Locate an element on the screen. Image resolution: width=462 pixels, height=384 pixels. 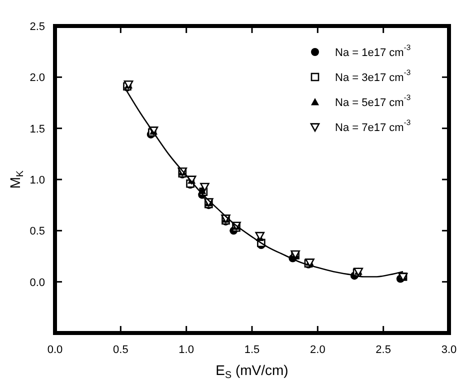
y-tick-label: 1.5 is located at coordinates (37, 129).